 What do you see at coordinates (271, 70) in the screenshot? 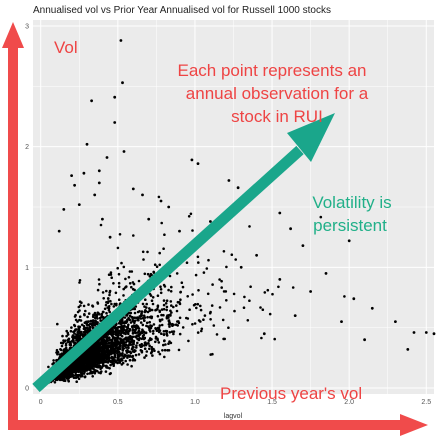
I see `each-point-annotation-1: Each point represents an` at bounding box center [271, 70].